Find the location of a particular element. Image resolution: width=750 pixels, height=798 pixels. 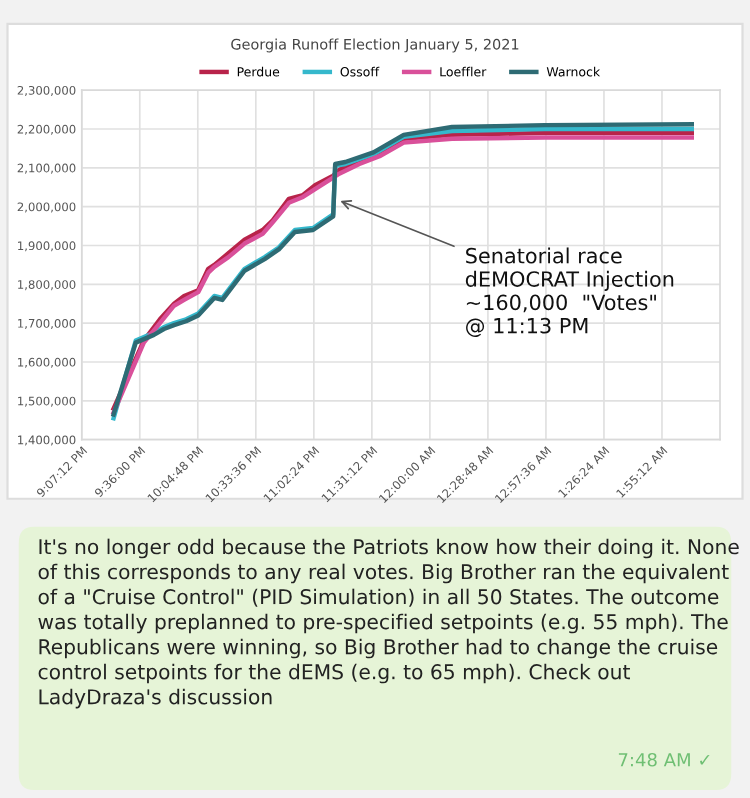

annotation: Senatorial race dEMOCRAT Injection ~160,000 "Votes" @ 11:13 PM is located at coordinates (569, 292).